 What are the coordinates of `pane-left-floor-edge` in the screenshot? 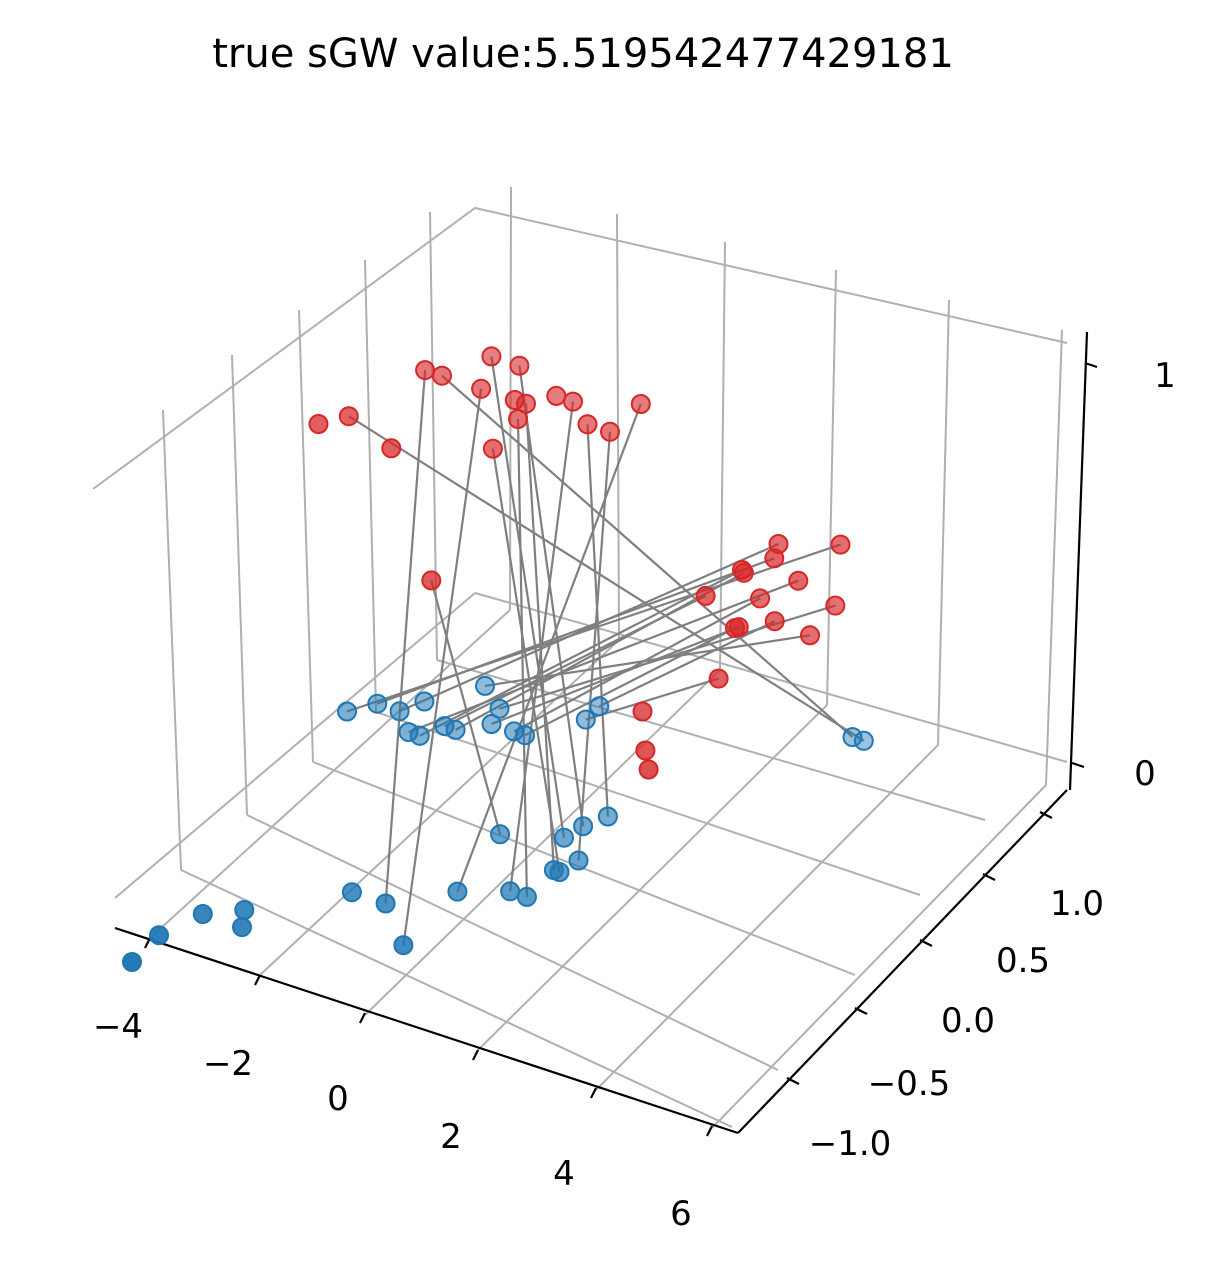 It's located at (295, 745).